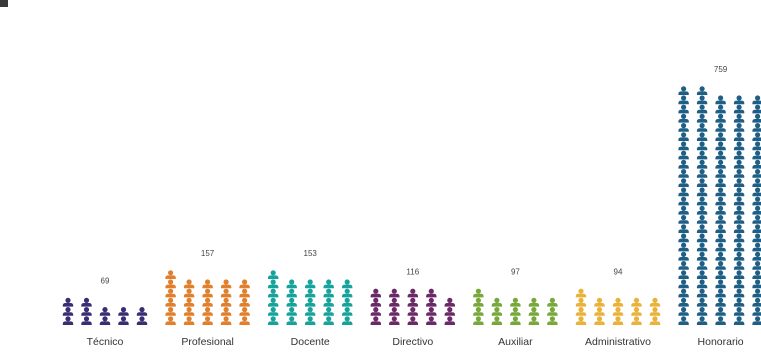  Describe the element at coordinates (412, 342) in the screenshot. I see `category-label: Directivo` at that location.